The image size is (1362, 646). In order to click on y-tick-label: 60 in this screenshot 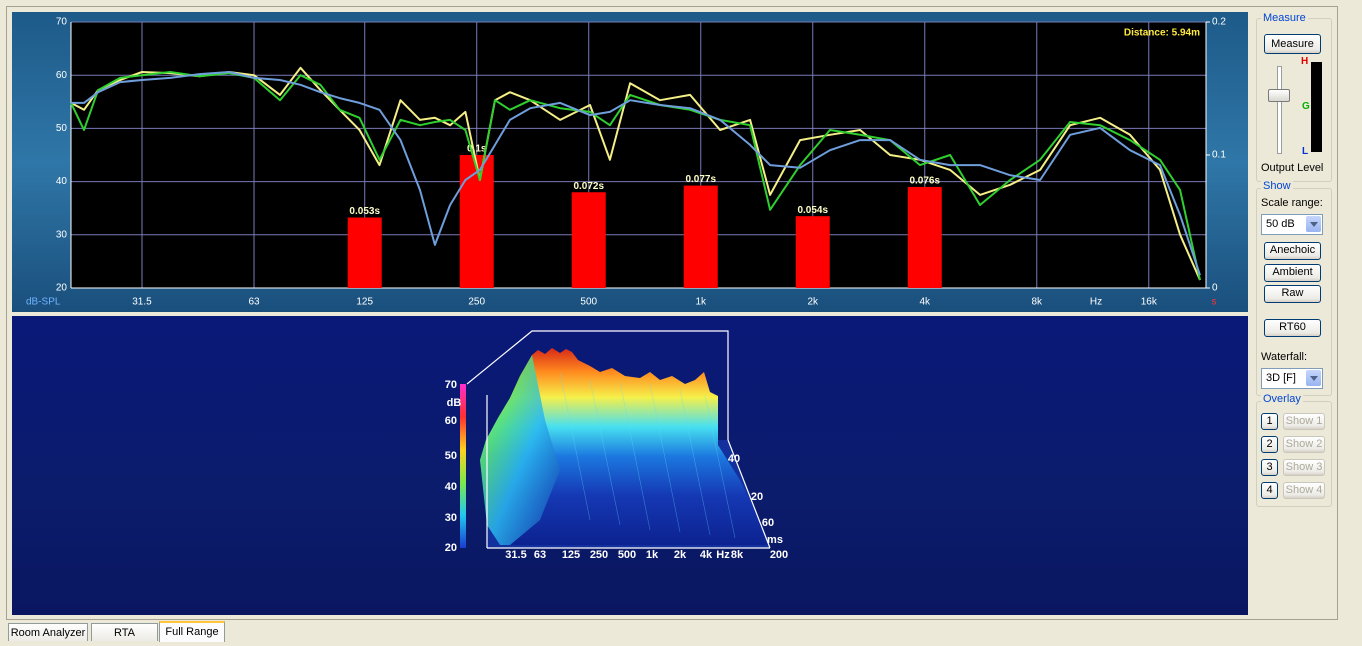, I will do `click(62, 75)`.